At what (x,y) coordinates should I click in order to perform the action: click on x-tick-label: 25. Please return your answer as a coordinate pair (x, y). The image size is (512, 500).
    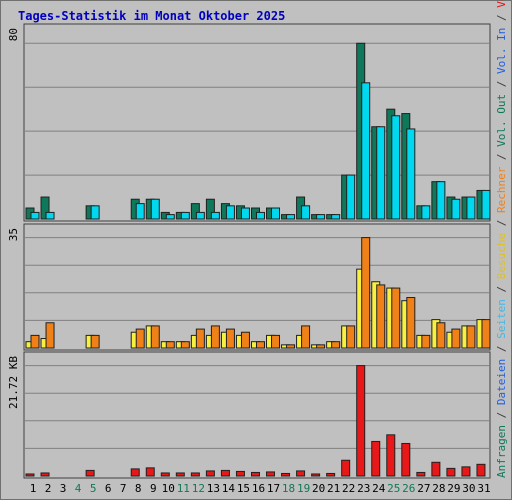
    Looking at the image, I should click on (393, 488).